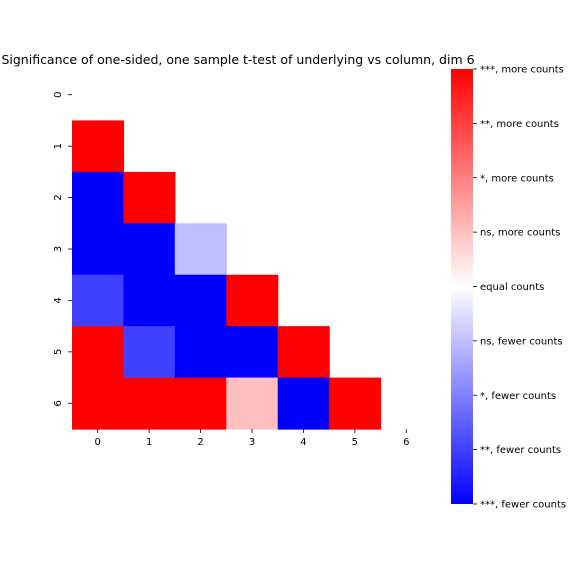  What do you see at coordinates (523, 505) in the screenshot?
I see `colorbar-tick-label: ***, fewer counts` at bounding box center [523, 505].